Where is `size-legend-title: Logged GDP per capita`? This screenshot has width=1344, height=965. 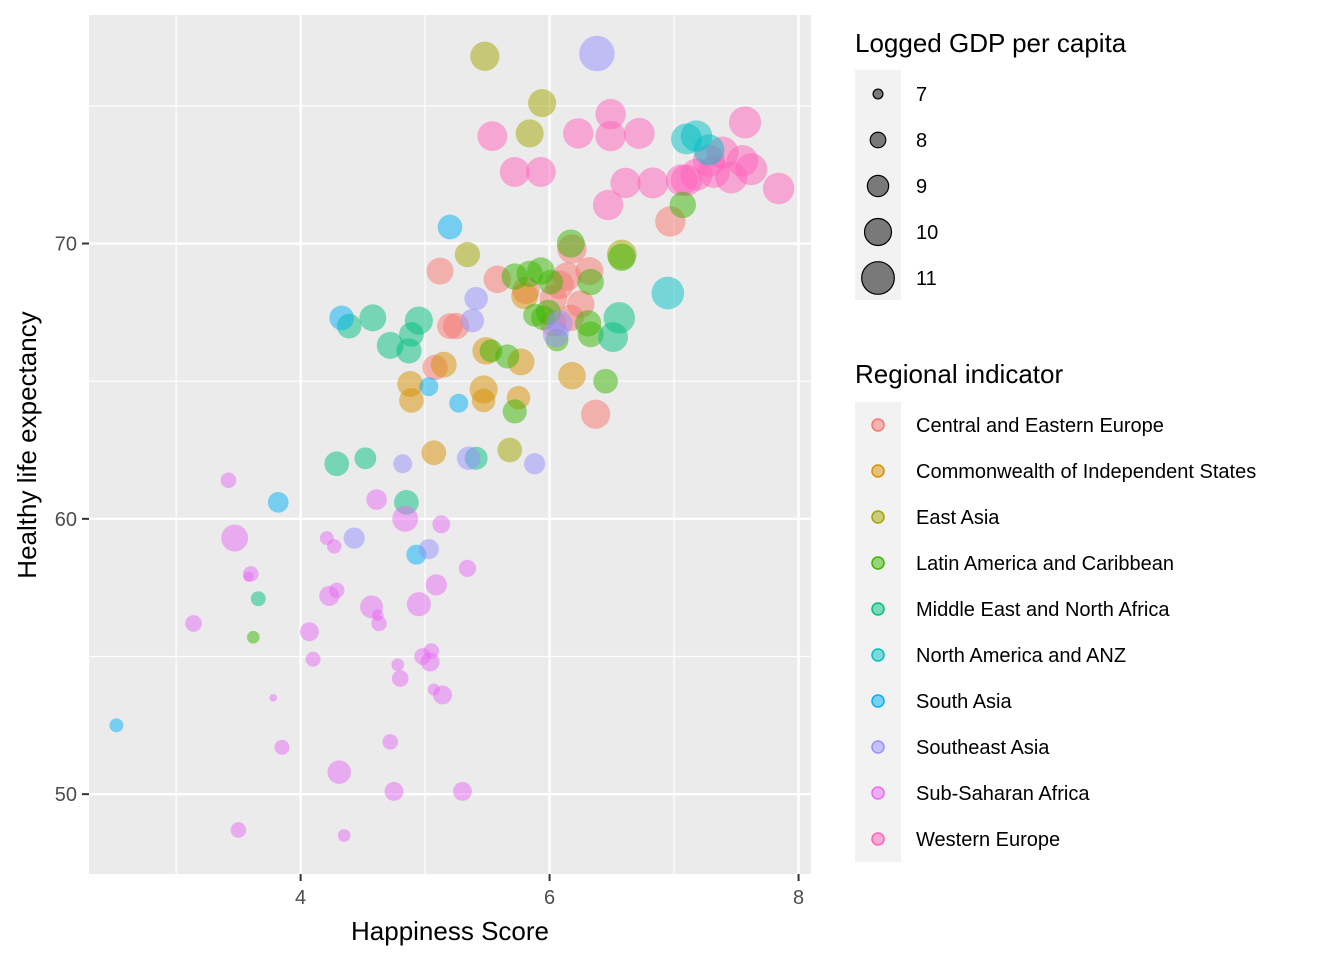 size-legend-title: Logged GDP per capita is located at coordinates (991, 43).